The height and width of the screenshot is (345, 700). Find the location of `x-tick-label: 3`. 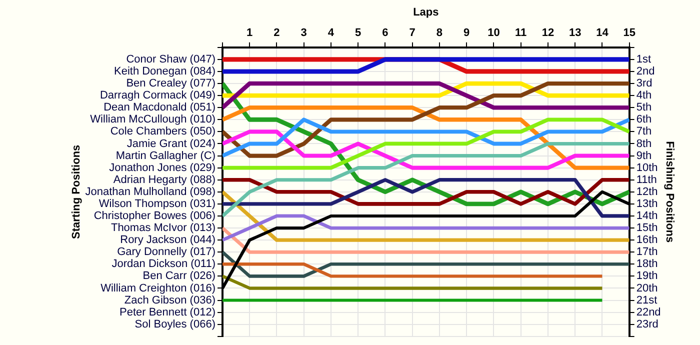

x-tick-label: 3 is located at coordinates (303, 32).